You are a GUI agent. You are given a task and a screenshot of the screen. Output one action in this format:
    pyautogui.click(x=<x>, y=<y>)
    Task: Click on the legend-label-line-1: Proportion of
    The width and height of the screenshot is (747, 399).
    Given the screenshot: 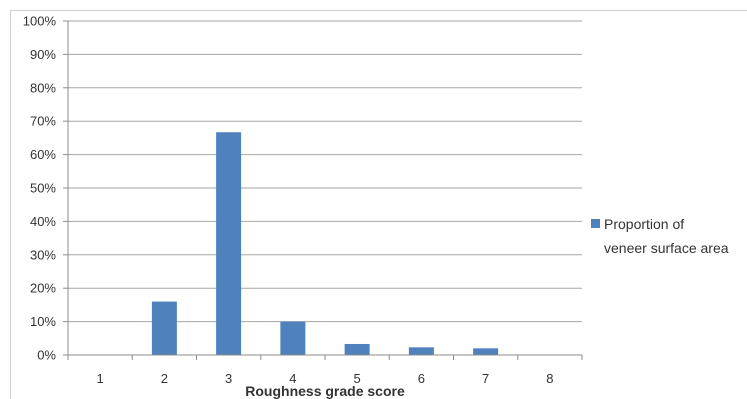 What is the action you would take?
    pyautogui.click(x=644, y=224)
    